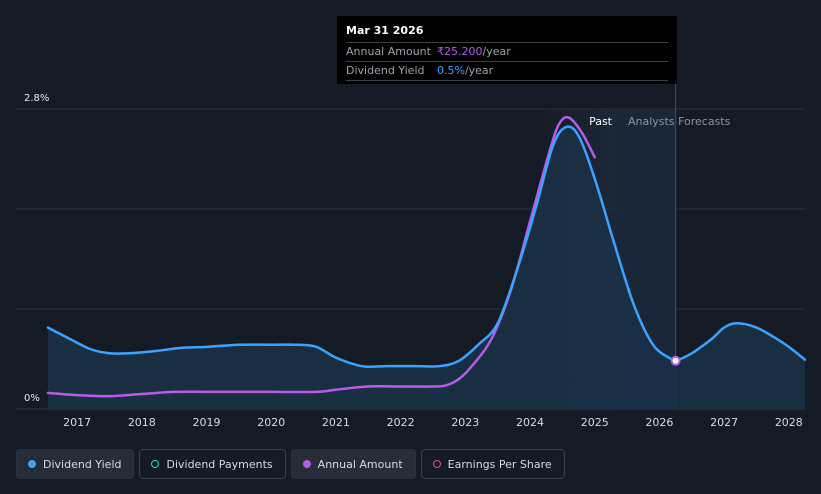 Image resolution: width=821 pixels, height=494 pixels. Describe the element at coordinates (360, 464) in the screenshot. I see `legend-label: Annual Amount` at that location.